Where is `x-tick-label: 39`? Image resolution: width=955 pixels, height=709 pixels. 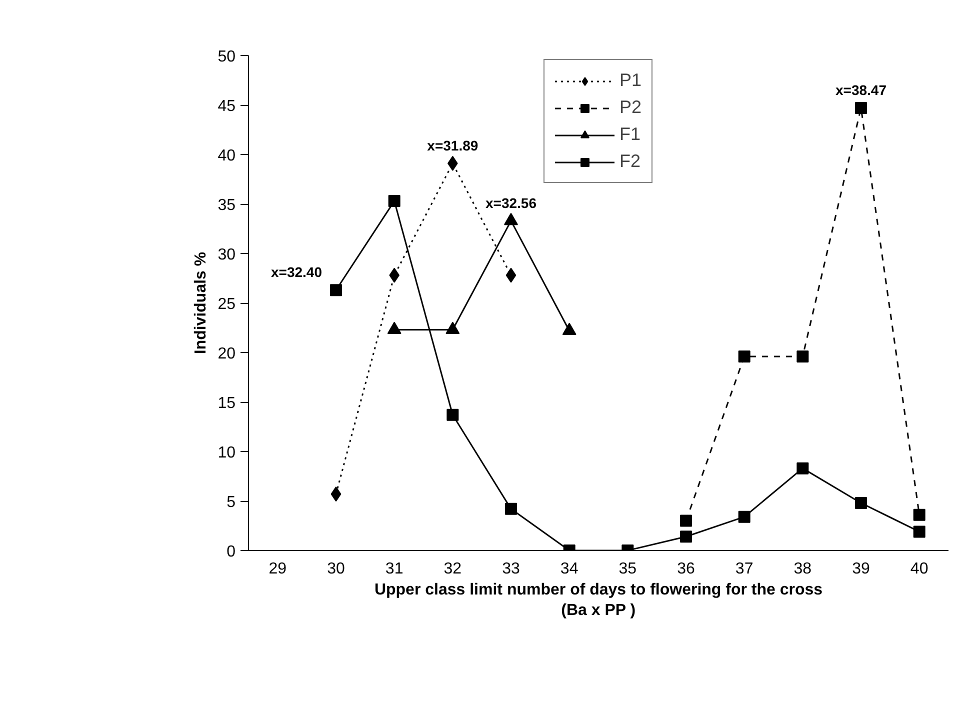 x-tick-label: 39 is located at coordinates (861, 569).